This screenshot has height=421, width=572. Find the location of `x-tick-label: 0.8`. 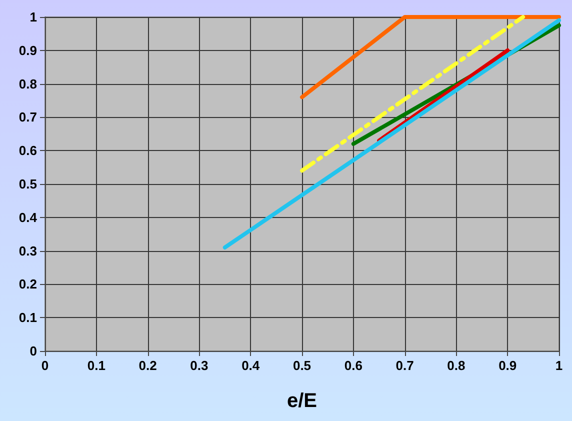

x-tick-label: 0.8 is located at coordinates (456, 365).